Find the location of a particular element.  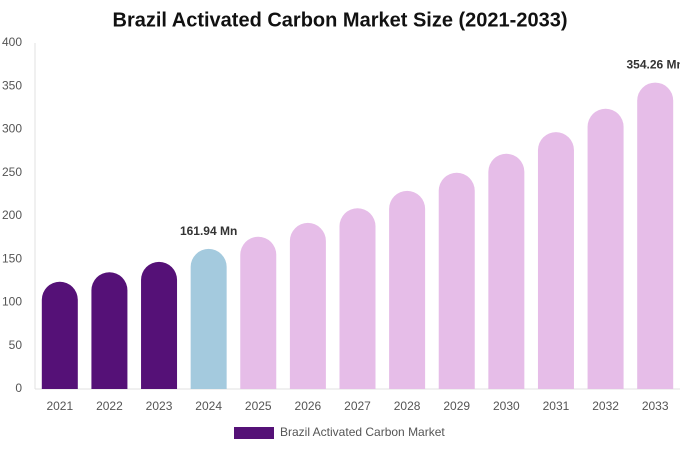

x-tick-label: 2027 is located at coordinates (357, 406).